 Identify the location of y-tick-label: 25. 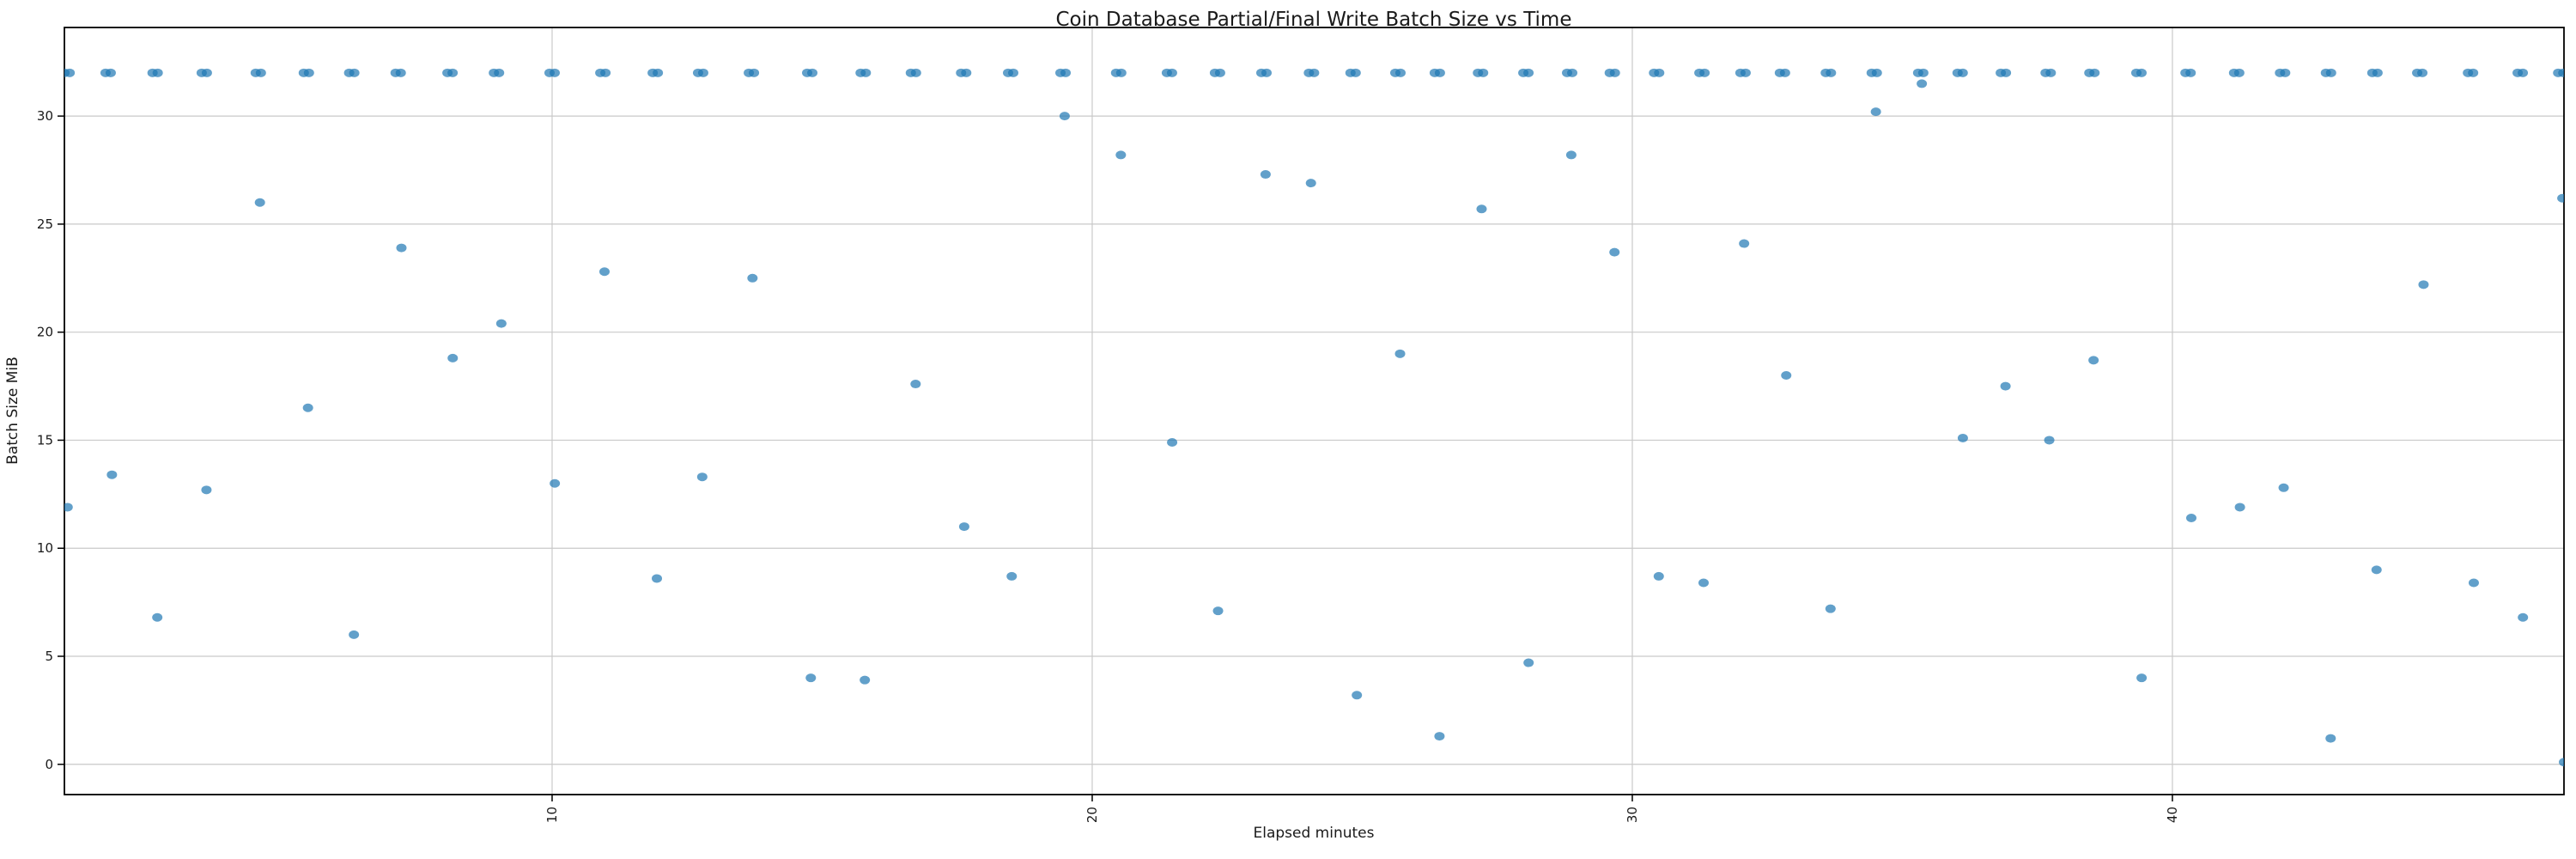
(45, 224).